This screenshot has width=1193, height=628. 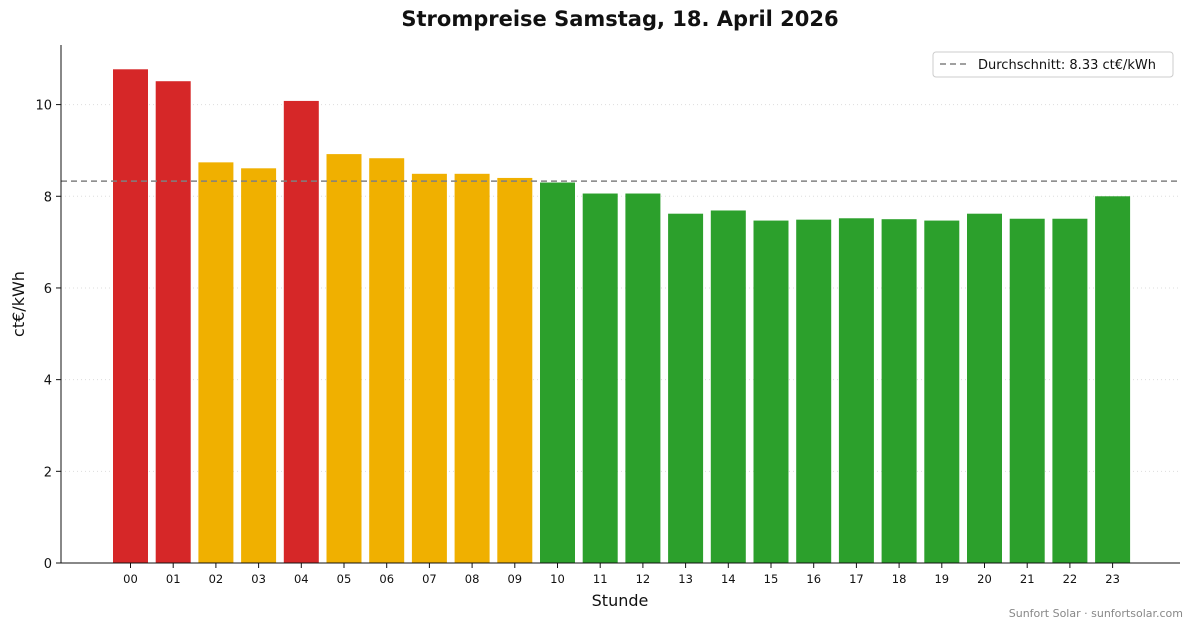 I want to click on x-tick-label: 13, so click(x=685, y=579).